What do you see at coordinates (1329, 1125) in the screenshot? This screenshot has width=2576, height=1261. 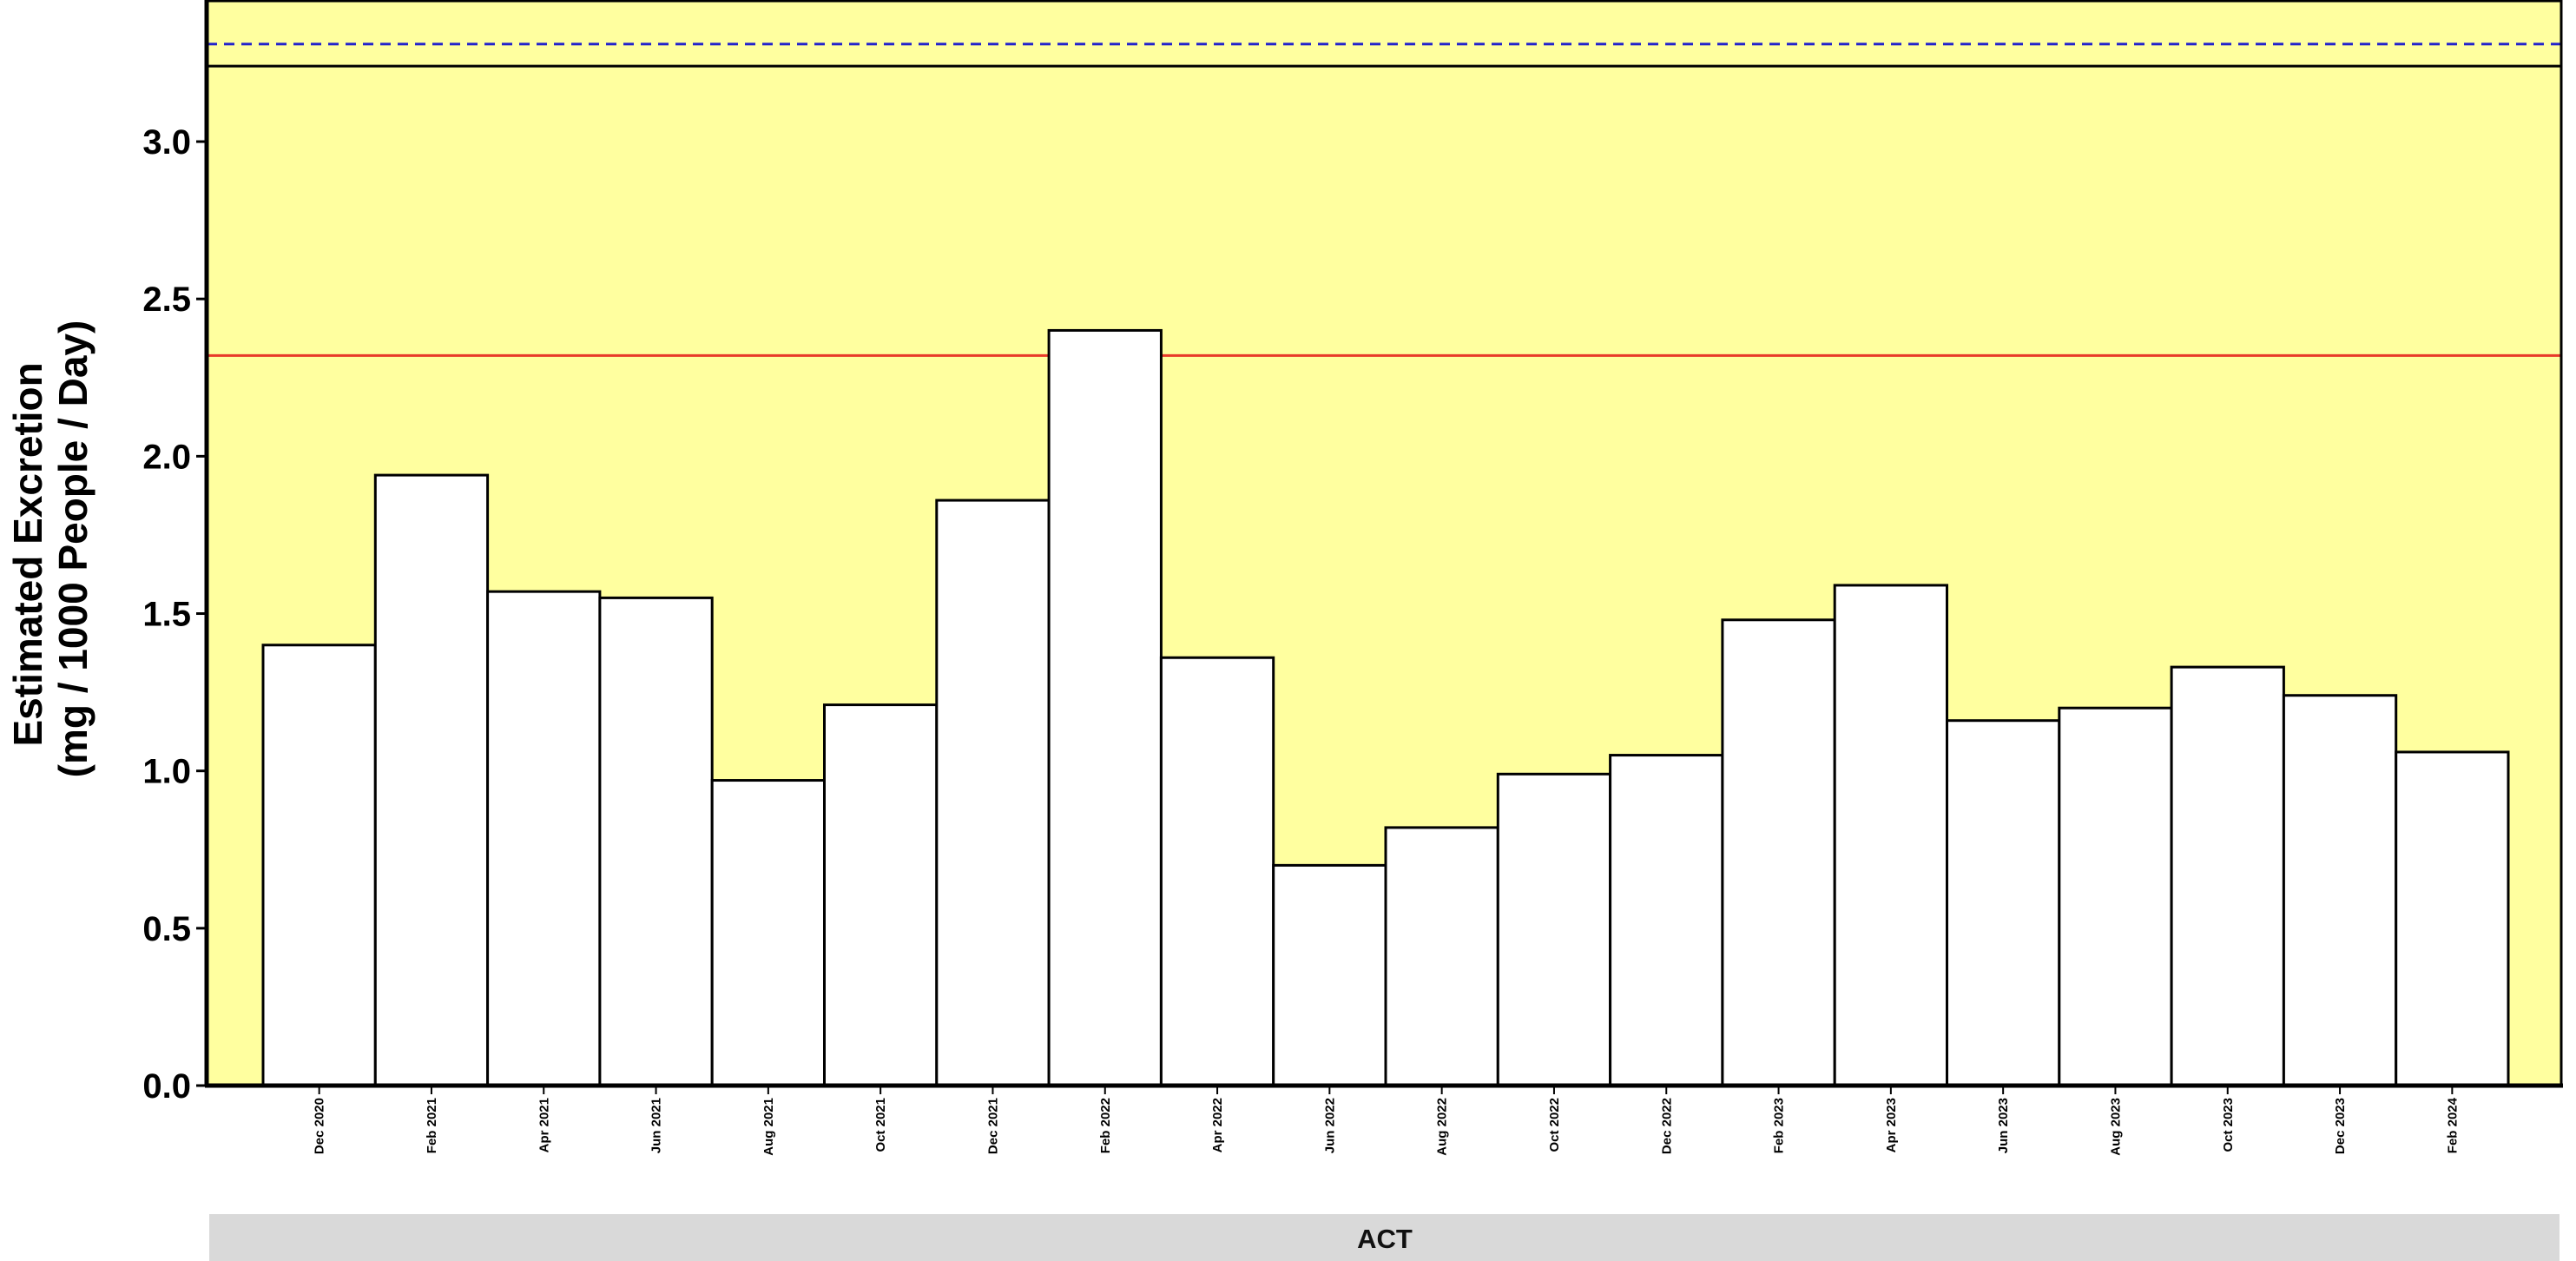 I see `x-tick-label: Jun 2022` at bounding box center [1329, 1125].